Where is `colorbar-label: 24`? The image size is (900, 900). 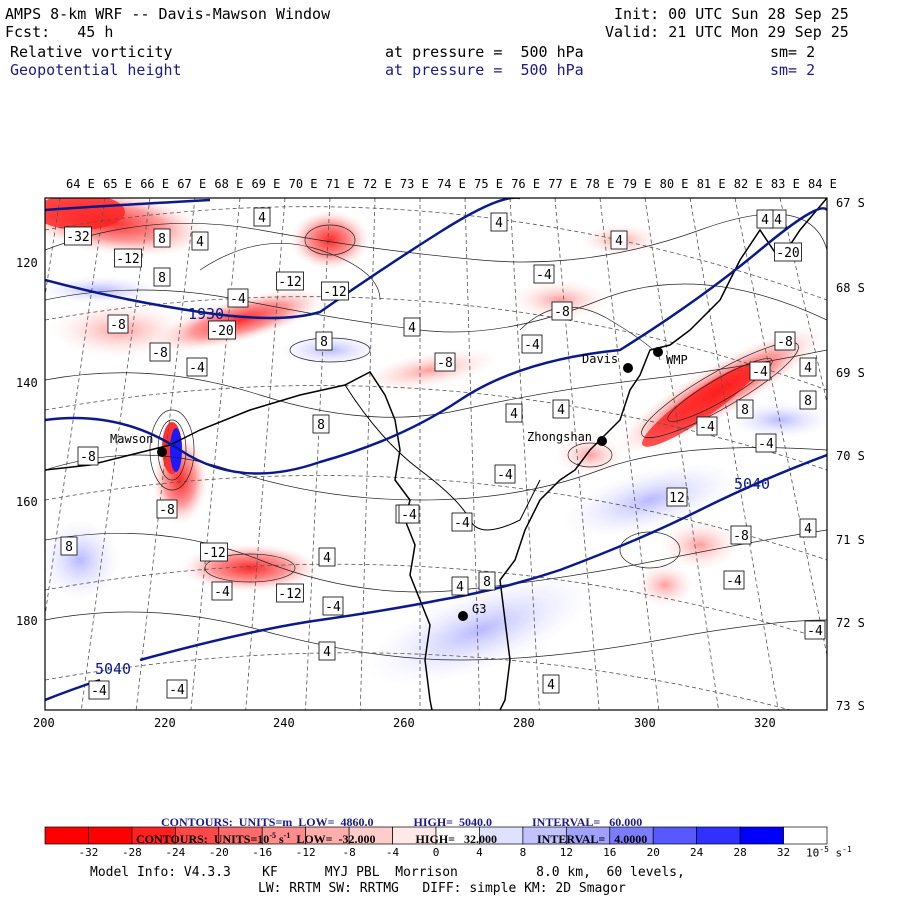
colorbar-label: 24 is located at coordinates (697, 852).